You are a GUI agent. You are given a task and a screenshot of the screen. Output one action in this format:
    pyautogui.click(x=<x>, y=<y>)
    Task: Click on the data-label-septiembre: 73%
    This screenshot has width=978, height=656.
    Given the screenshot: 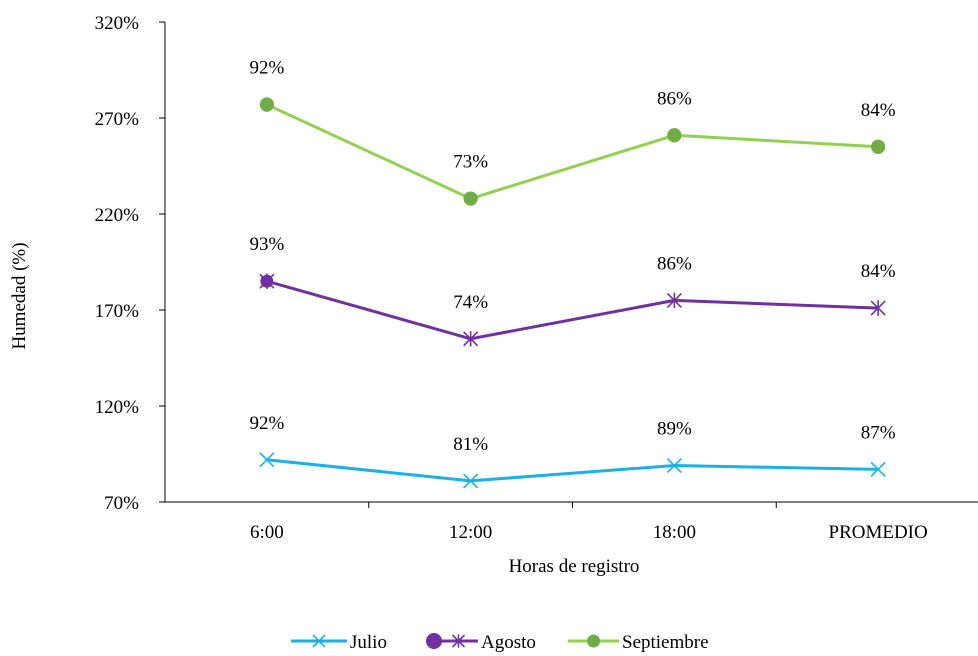 What is the action you would take?
    pyautogui.click(x=470, y=162)
    